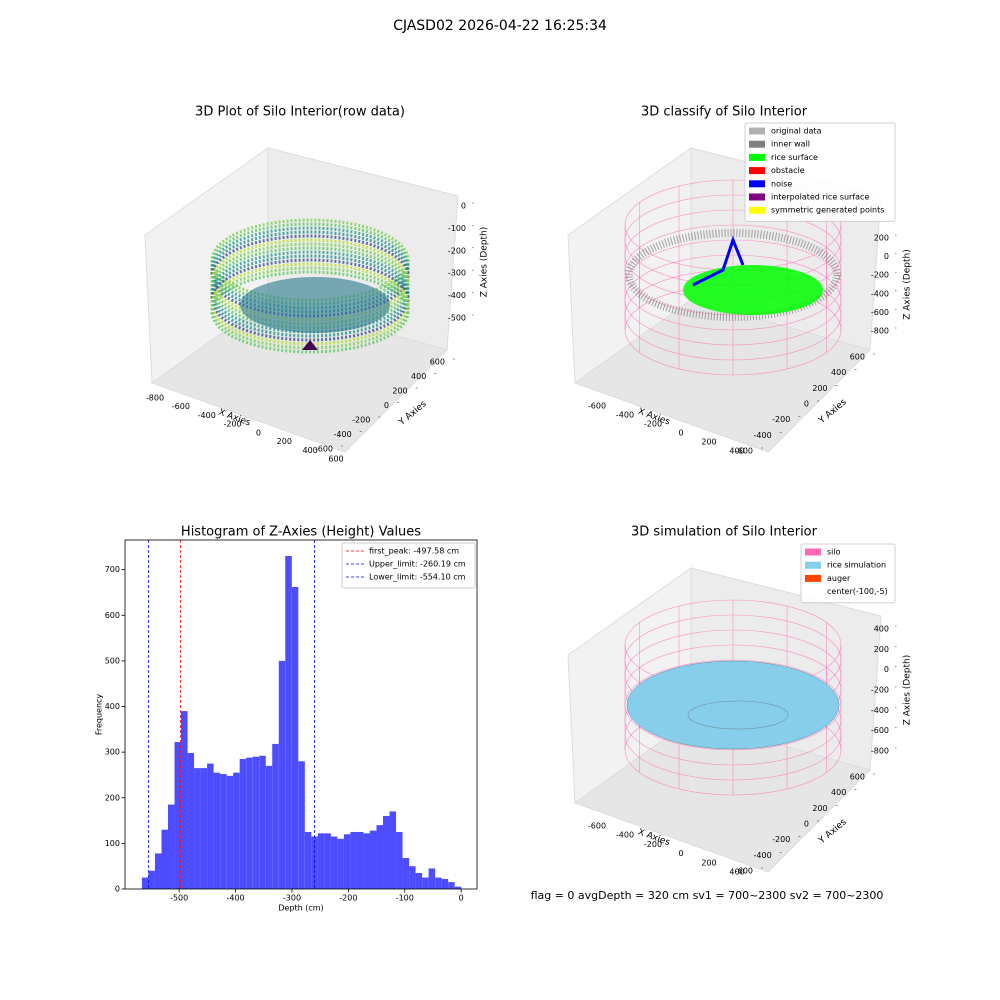 The image size is (1000, 1000). What do you see at coordinates (880, 730) in the screenshot?
I see `z-tick-label: -600` at bounding box center [880, 730].